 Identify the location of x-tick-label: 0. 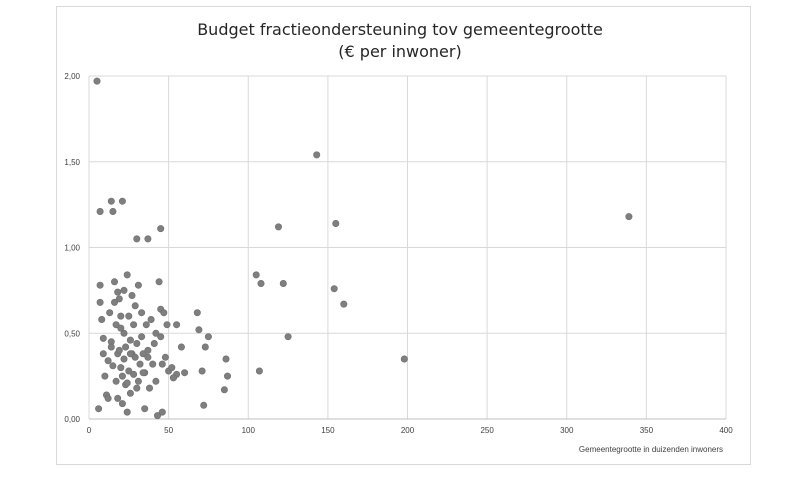
(89, 430).